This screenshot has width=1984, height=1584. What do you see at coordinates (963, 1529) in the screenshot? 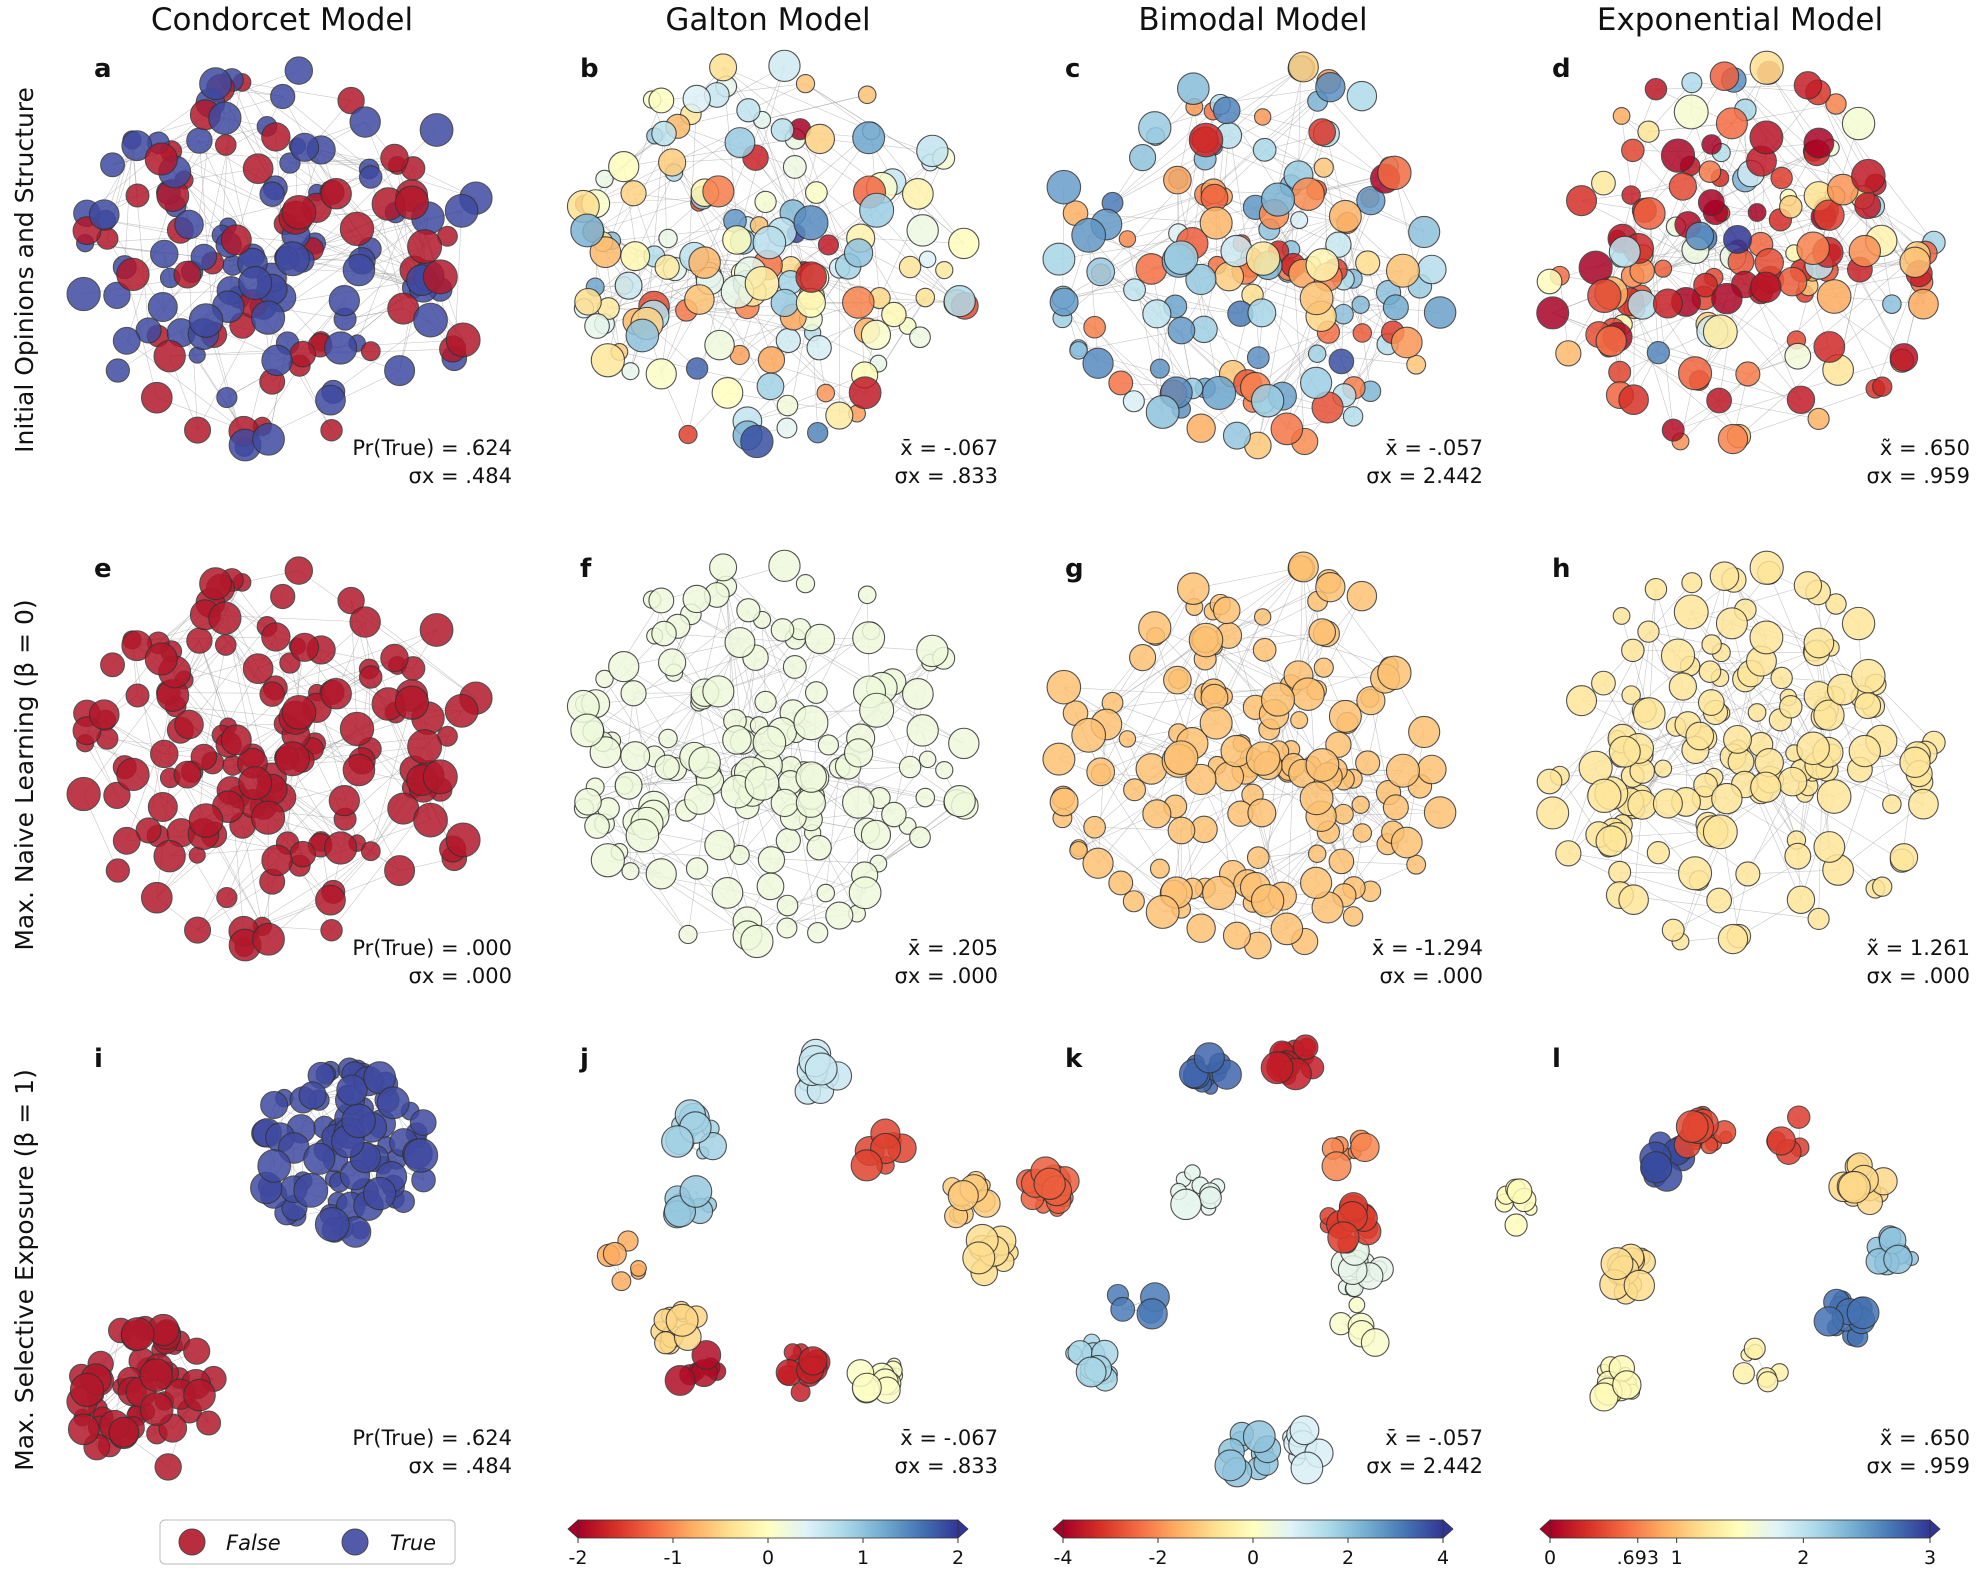
I see `colorbar-extend-max` at bounding box center [963, 1529].